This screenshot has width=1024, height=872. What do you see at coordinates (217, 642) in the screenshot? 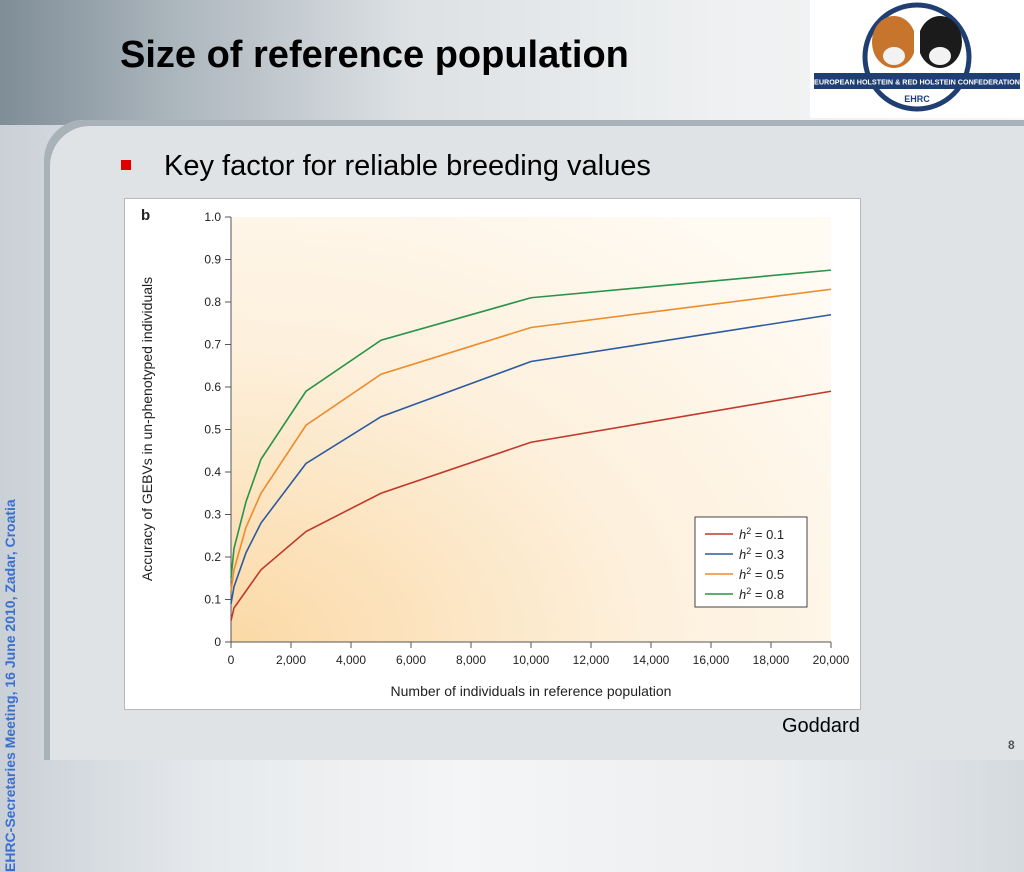
I see `y-tick-label: 0` at bounding box center [217, 642].